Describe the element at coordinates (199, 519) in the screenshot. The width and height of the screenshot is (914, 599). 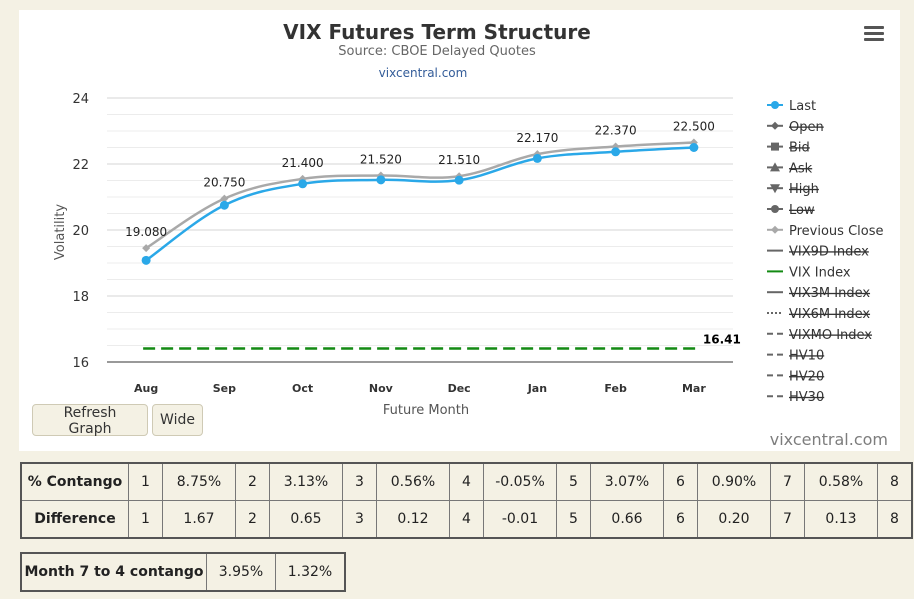
I see `value-cell: 1.67` at that location.